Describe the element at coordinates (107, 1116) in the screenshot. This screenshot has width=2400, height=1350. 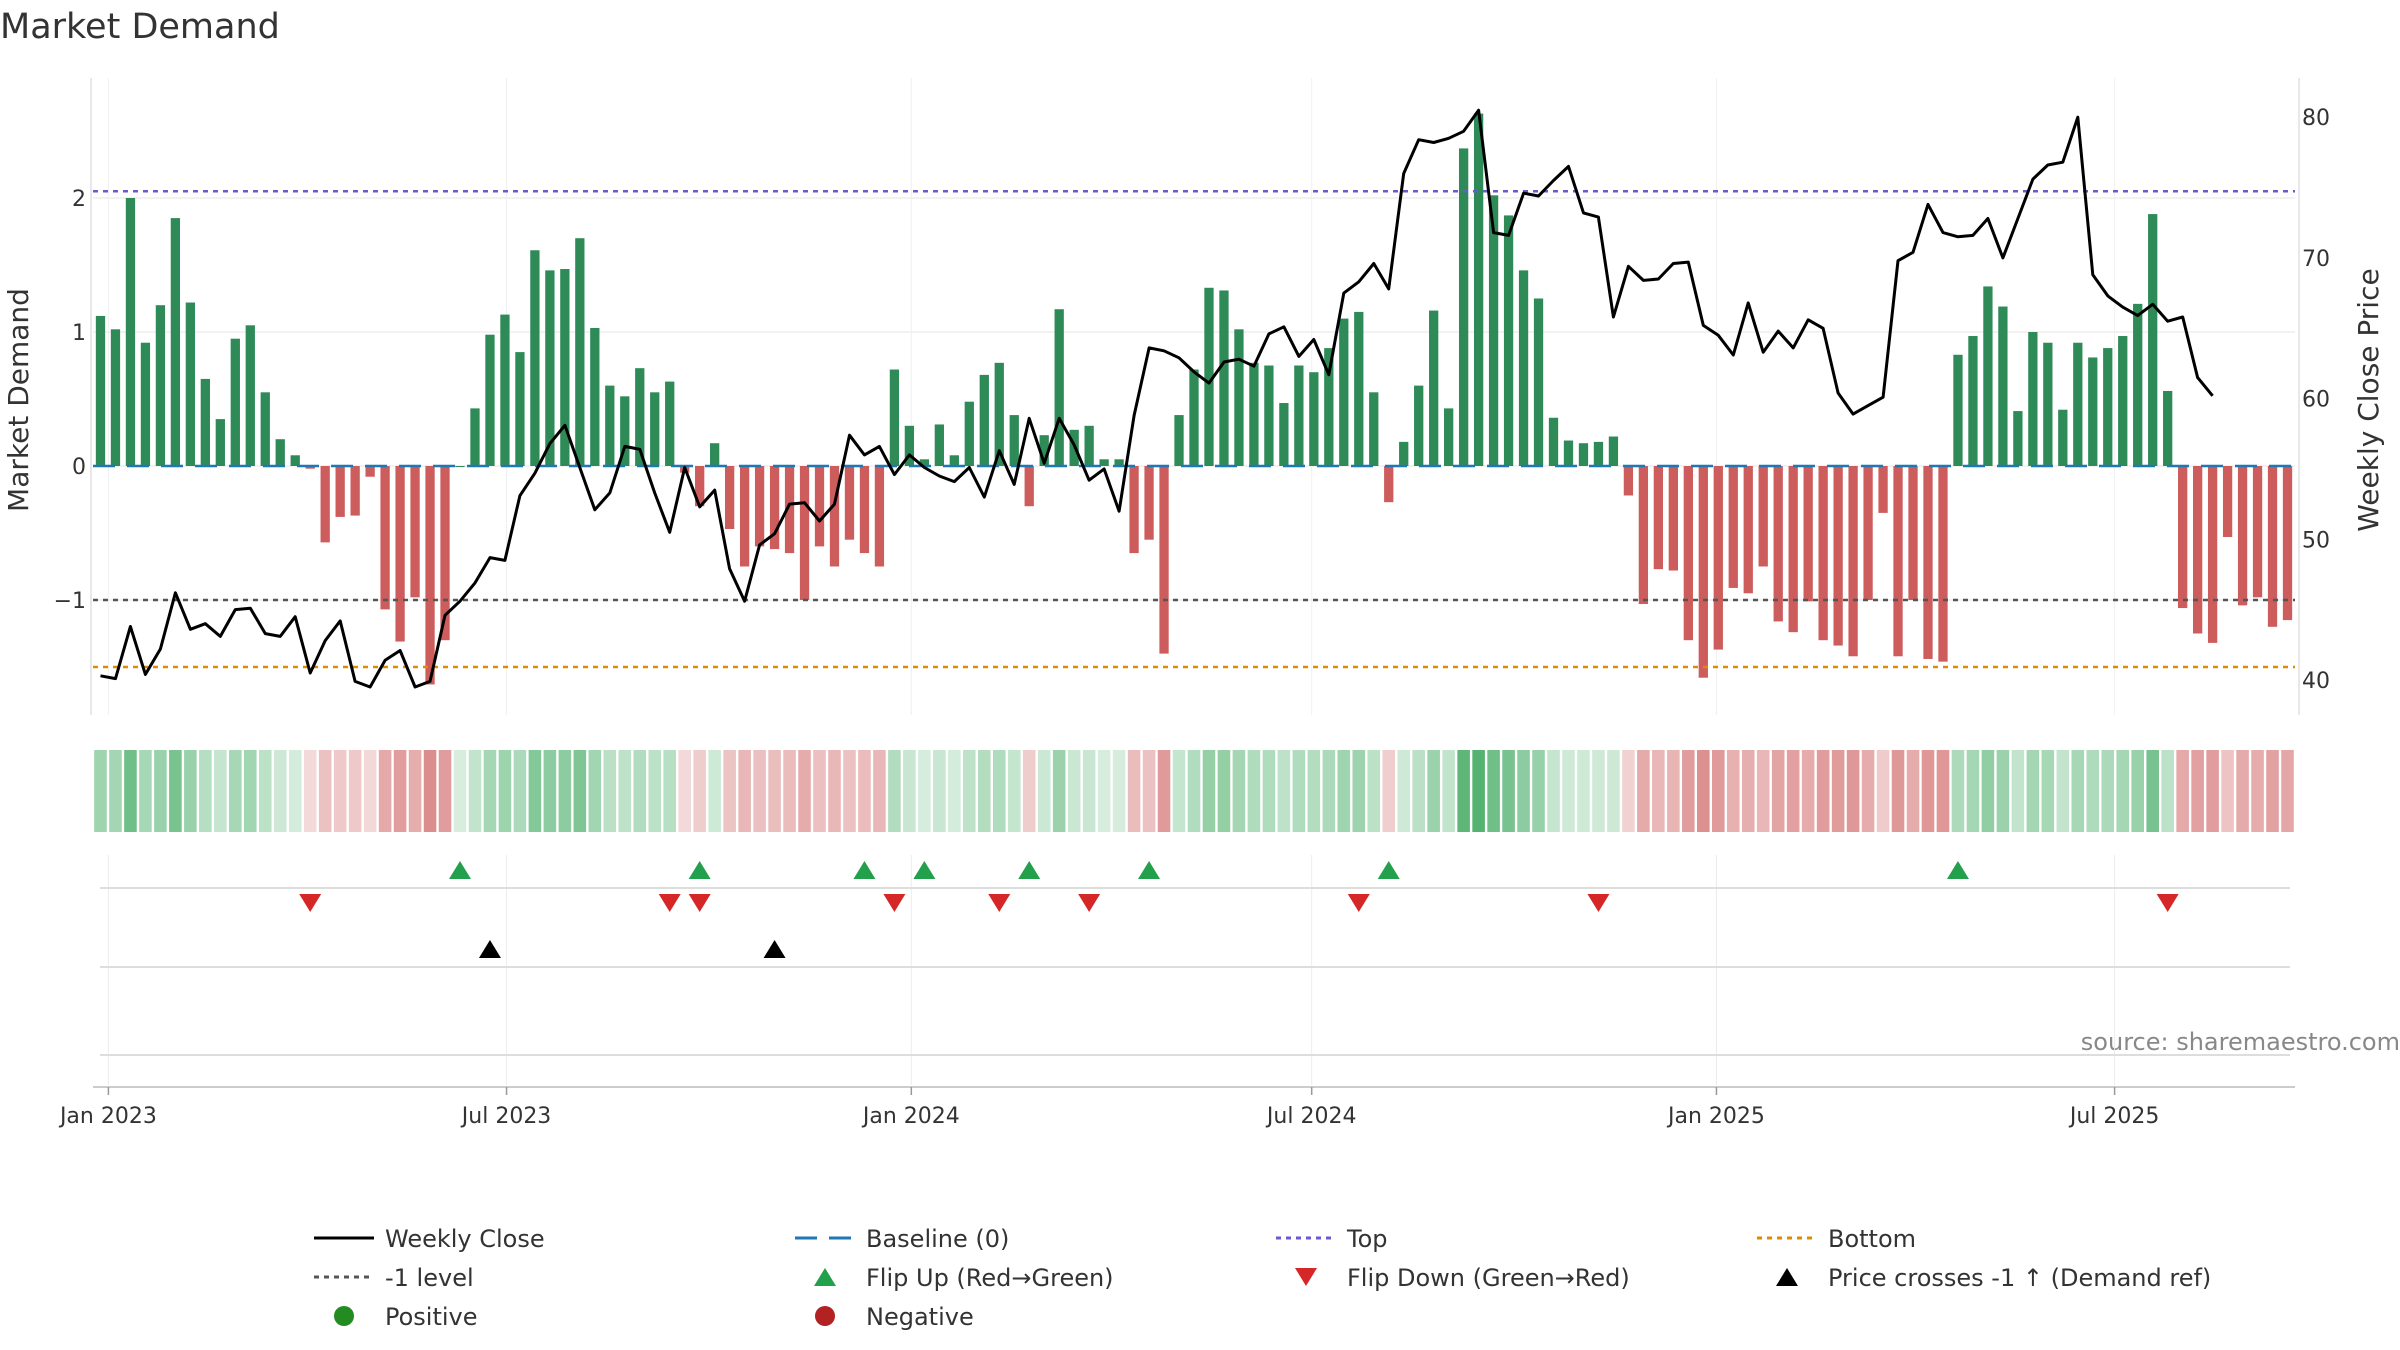
I see `x-tick-label: Jan 2023` at that location.